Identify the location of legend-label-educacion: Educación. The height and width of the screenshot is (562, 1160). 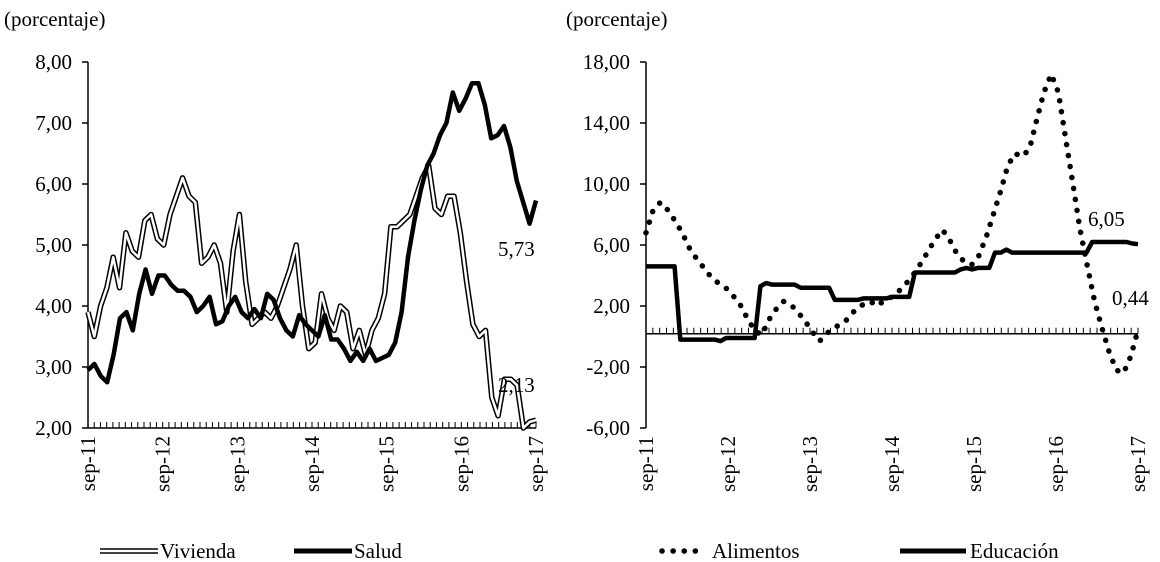
(1014, 550).